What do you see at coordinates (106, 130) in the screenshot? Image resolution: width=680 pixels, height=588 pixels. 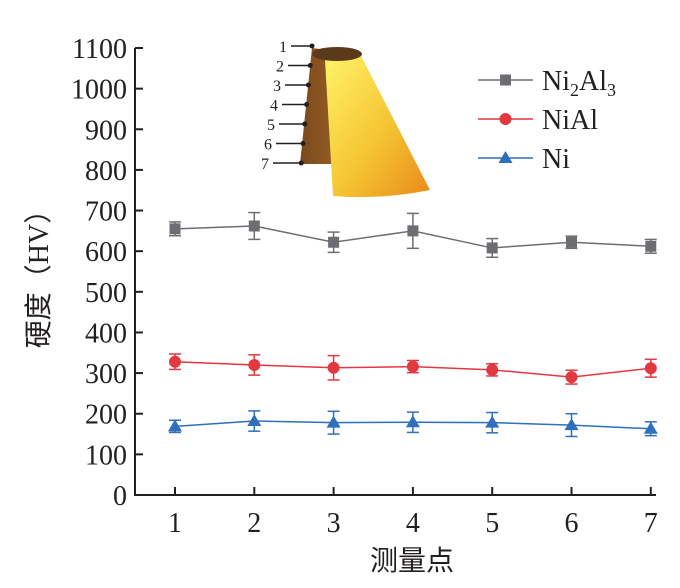 I see `y-tick-label: 900` at bounding box center [106, 130].